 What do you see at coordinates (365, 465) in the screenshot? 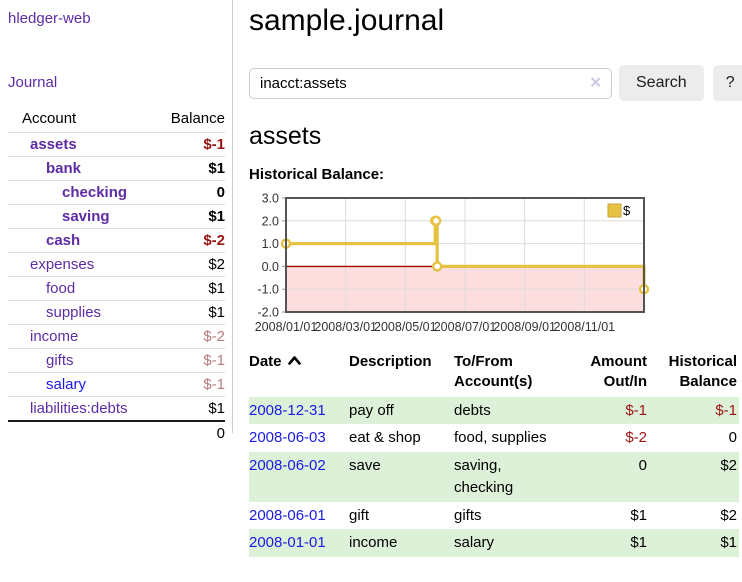
I see `transaction-description: save` at bounding box center [365, 465].